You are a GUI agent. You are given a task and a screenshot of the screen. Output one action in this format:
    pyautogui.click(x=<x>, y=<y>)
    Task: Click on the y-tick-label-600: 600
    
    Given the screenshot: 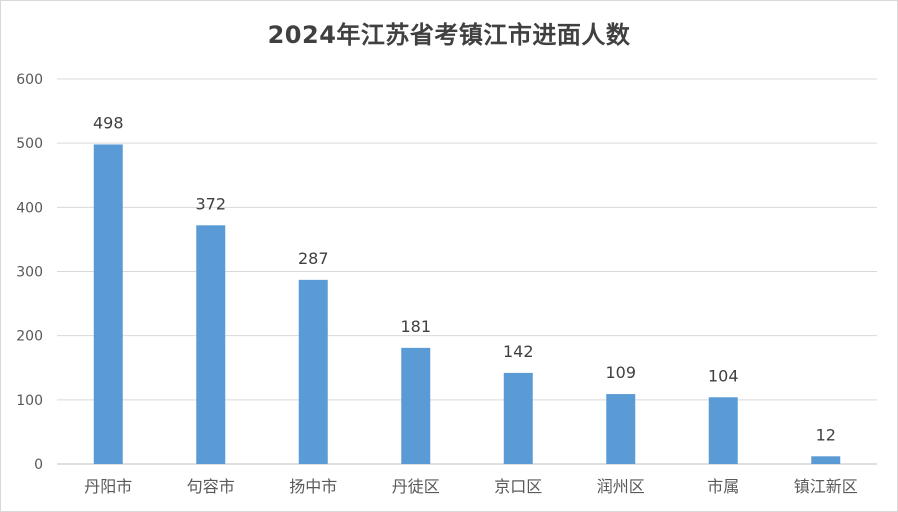 What is the action you would take?
    pyautogui.click(x=29, y=80)
    